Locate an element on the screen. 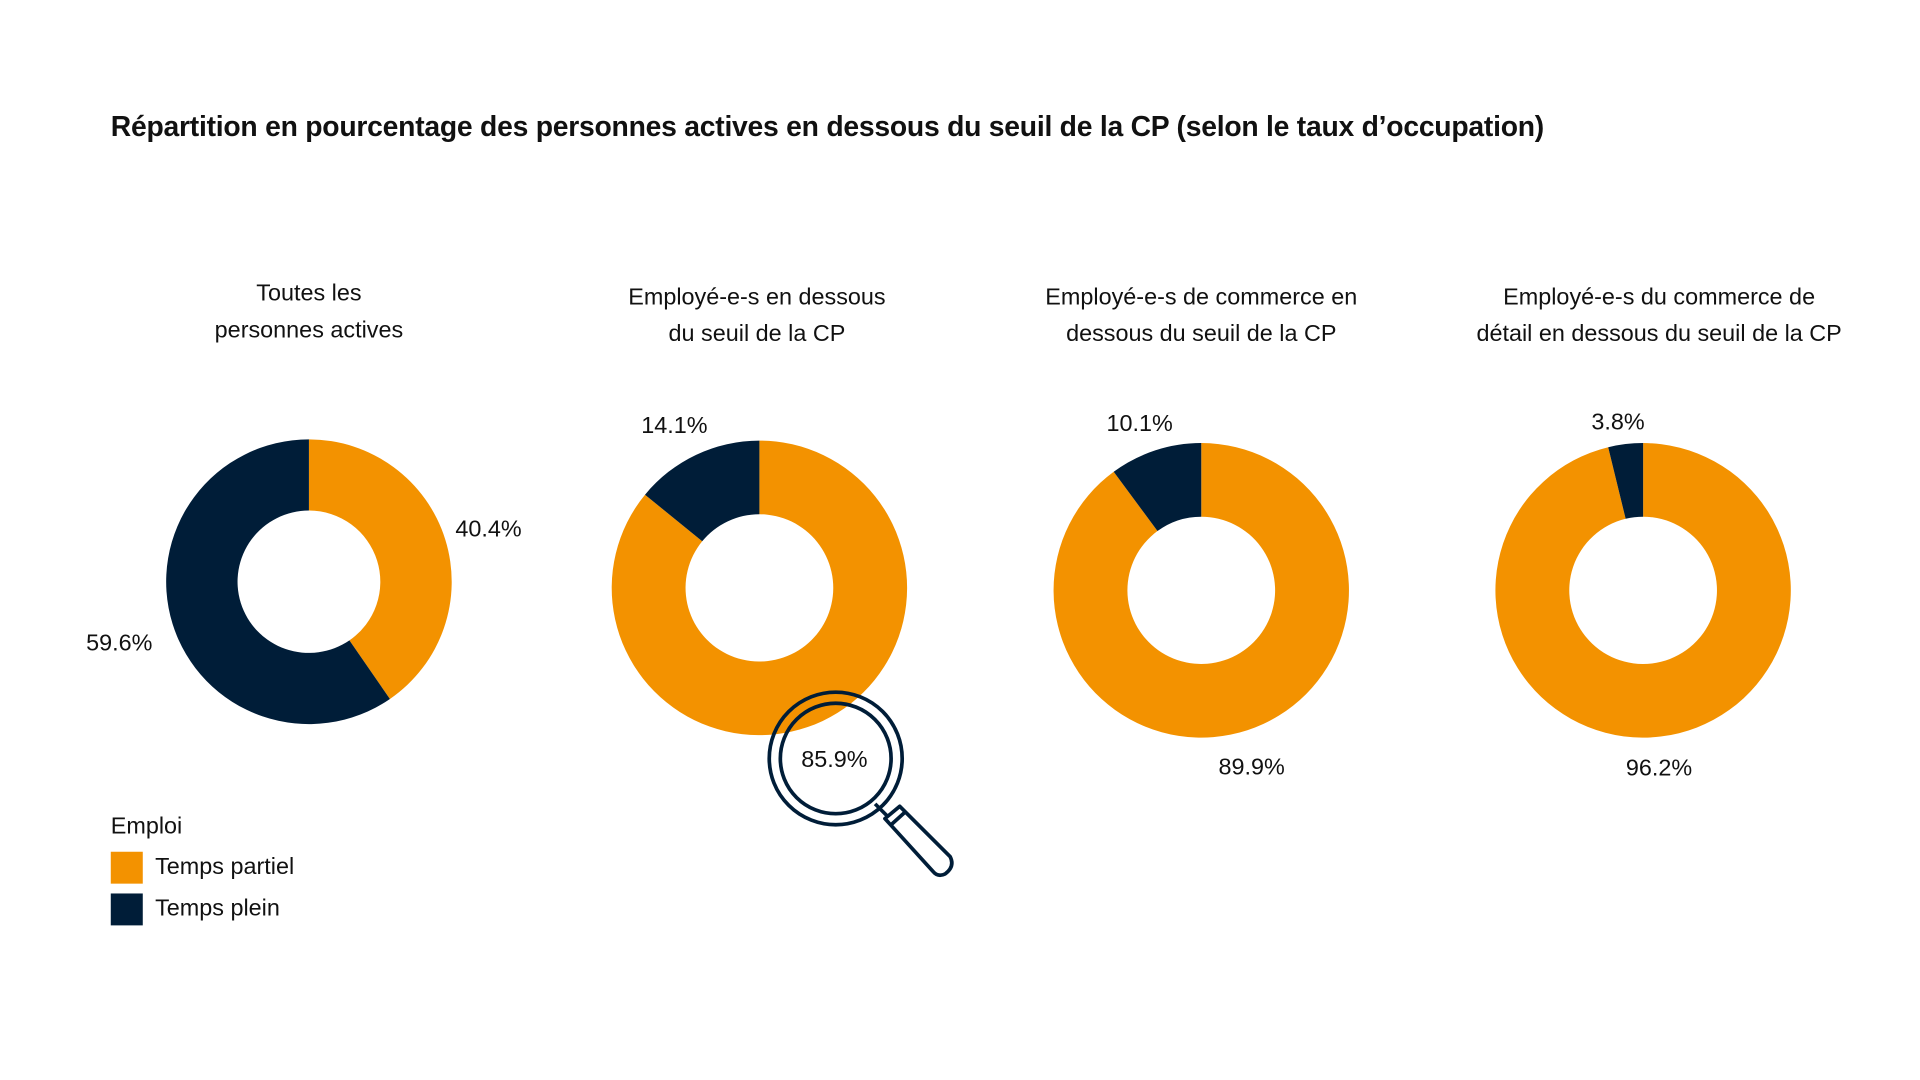 This screenshot has width=1920, height=1080. chart-1-slice-temps-plein is located at coordinates (278, 582).